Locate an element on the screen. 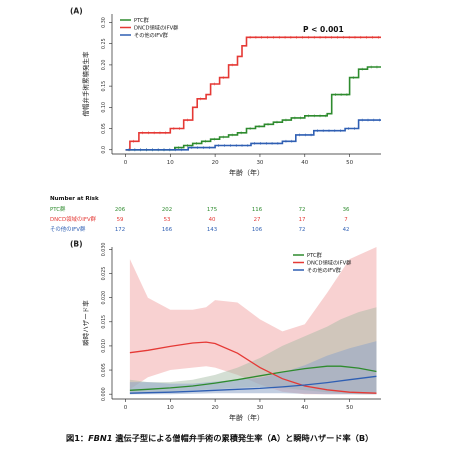 This screenshot has width=450, height=450. risk-value: 143 is located at coordinates (212, 230).